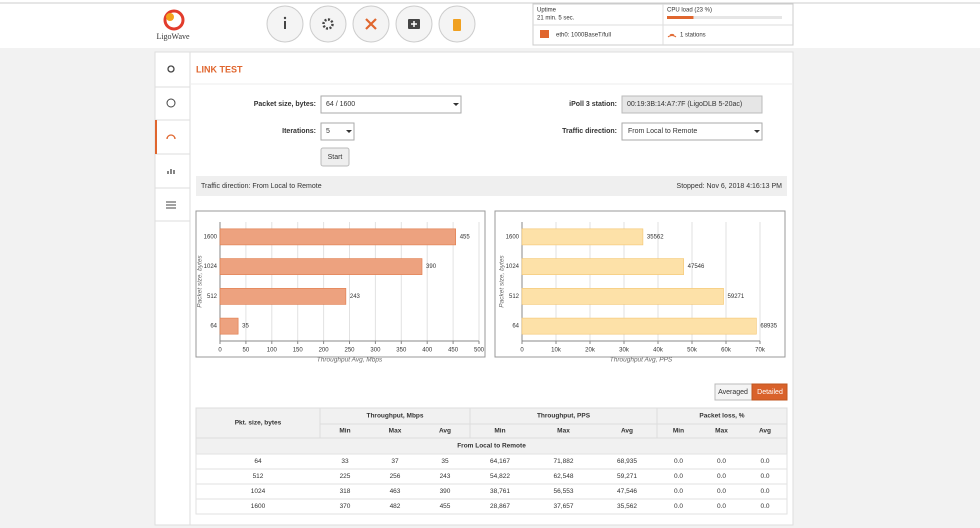  I want to click on table-cell: 54,822, so click(500, 476).